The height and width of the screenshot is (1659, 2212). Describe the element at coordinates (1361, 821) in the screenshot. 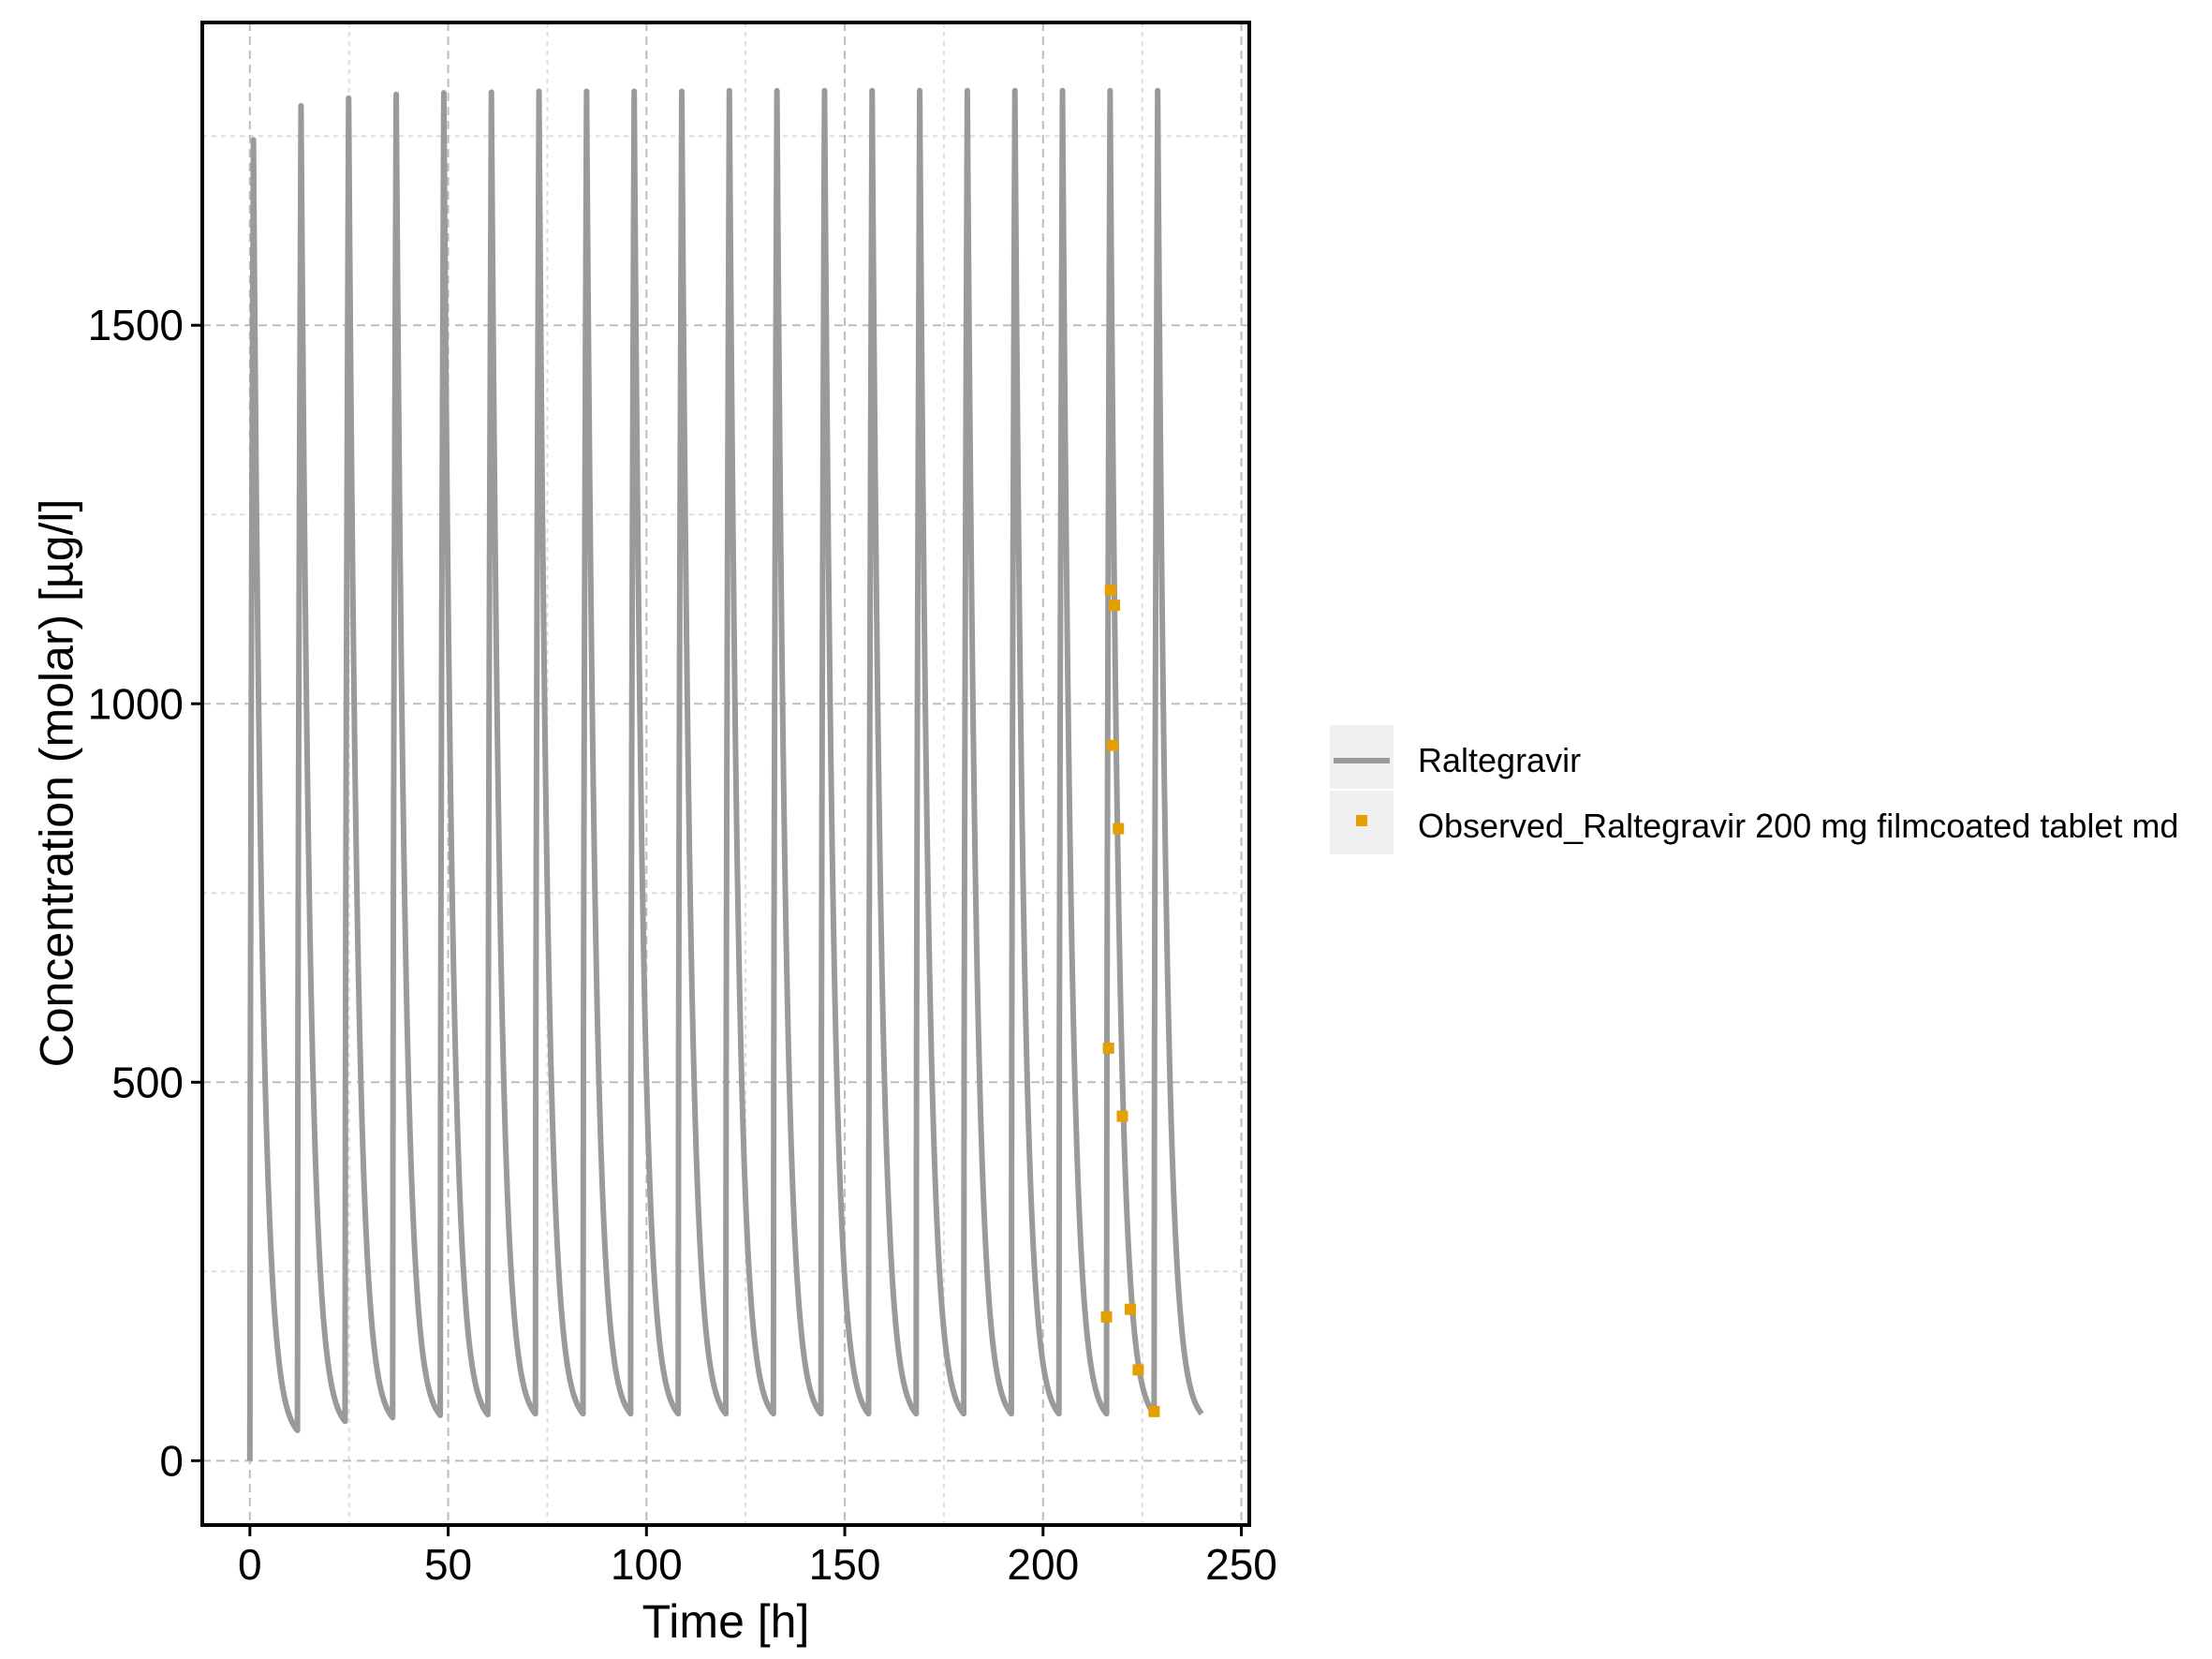

I see `legend-point-swatch` at that location.